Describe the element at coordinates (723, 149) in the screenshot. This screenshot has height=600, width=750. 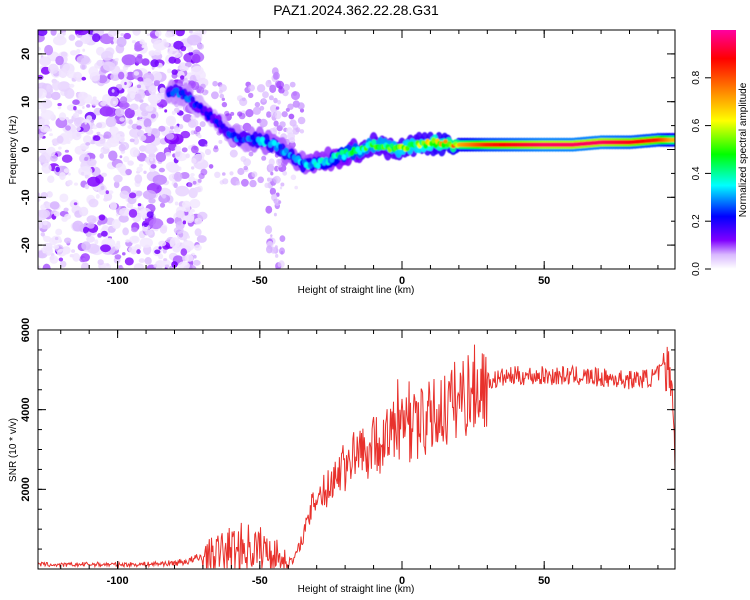
I see `colorbar-gradient` at that location.